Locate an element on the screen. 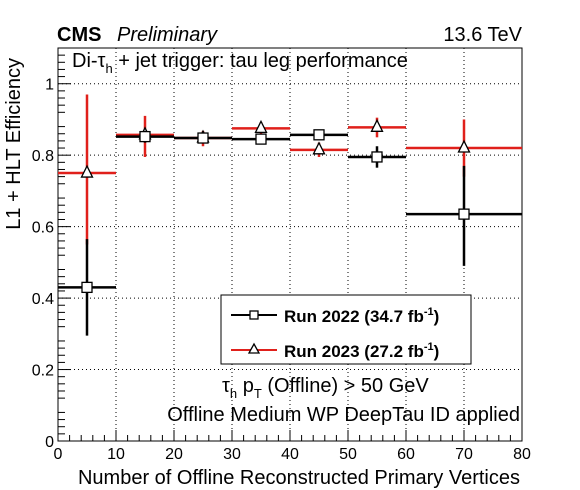 Image resolution: width=580 pixels, height=490 pixels. legend-entry-run2022: Run 2022 (34.7 fb-1) is located at coordinates (335, 316).